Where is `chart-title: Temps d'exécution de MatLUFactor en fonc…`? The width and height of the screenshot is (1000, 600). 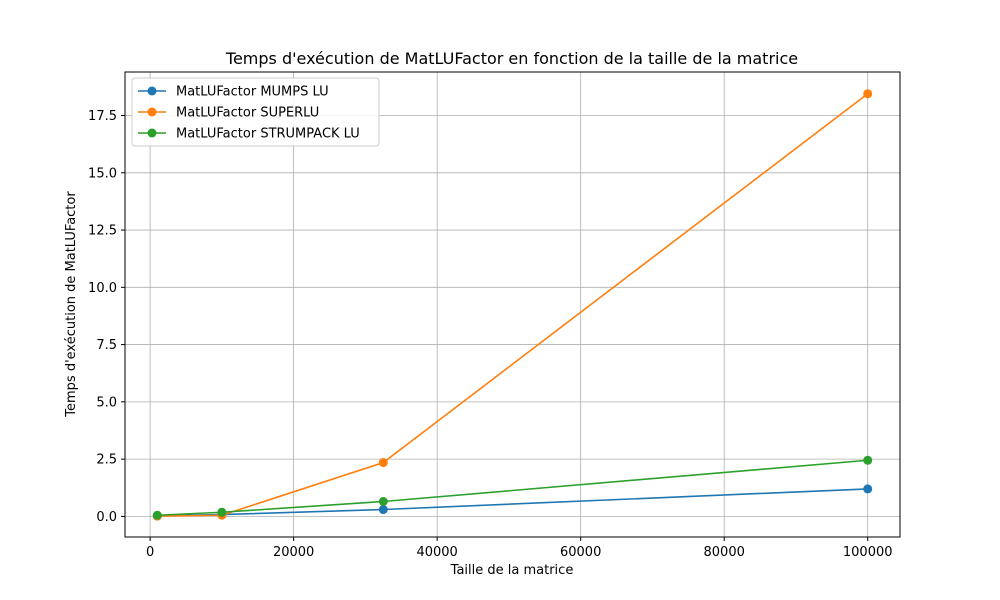 chart-title: Temps d'exécution de MatLUFactor en fonc… is located at coordinates (511, 58).